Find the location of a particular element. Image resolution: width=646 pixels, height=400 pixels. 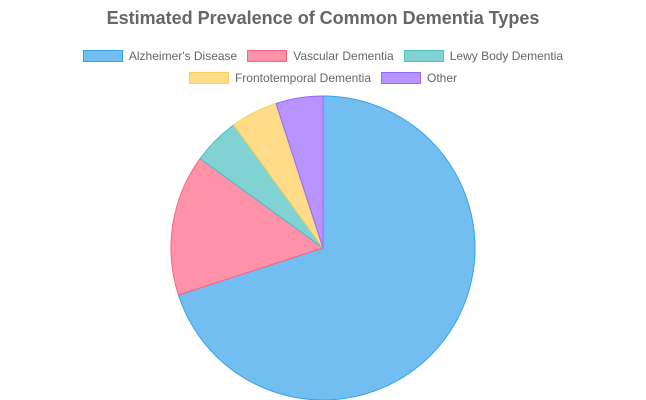

legend-item: Frontotemporal Dementia is located at coordinates (280, 78).